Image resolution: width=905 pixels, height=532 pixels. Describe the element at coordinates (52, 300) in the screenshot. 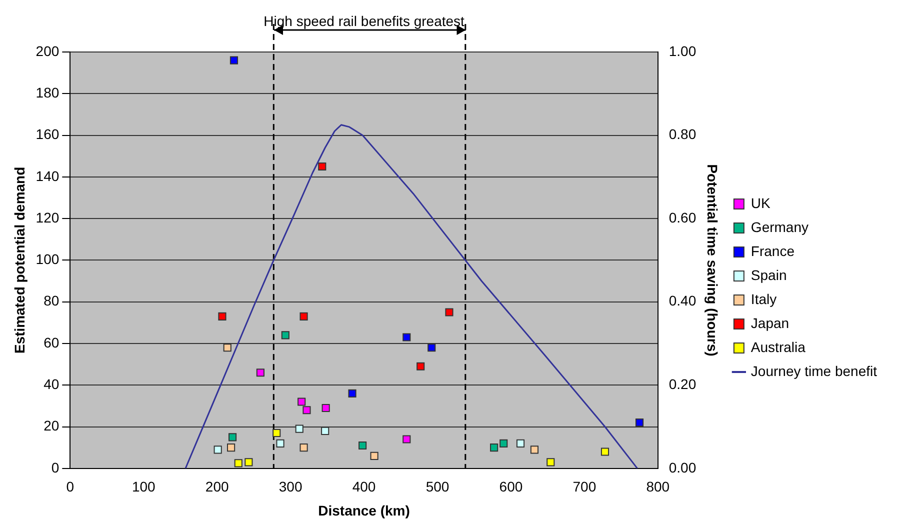

I see `y-tick-label: 80` at that location.